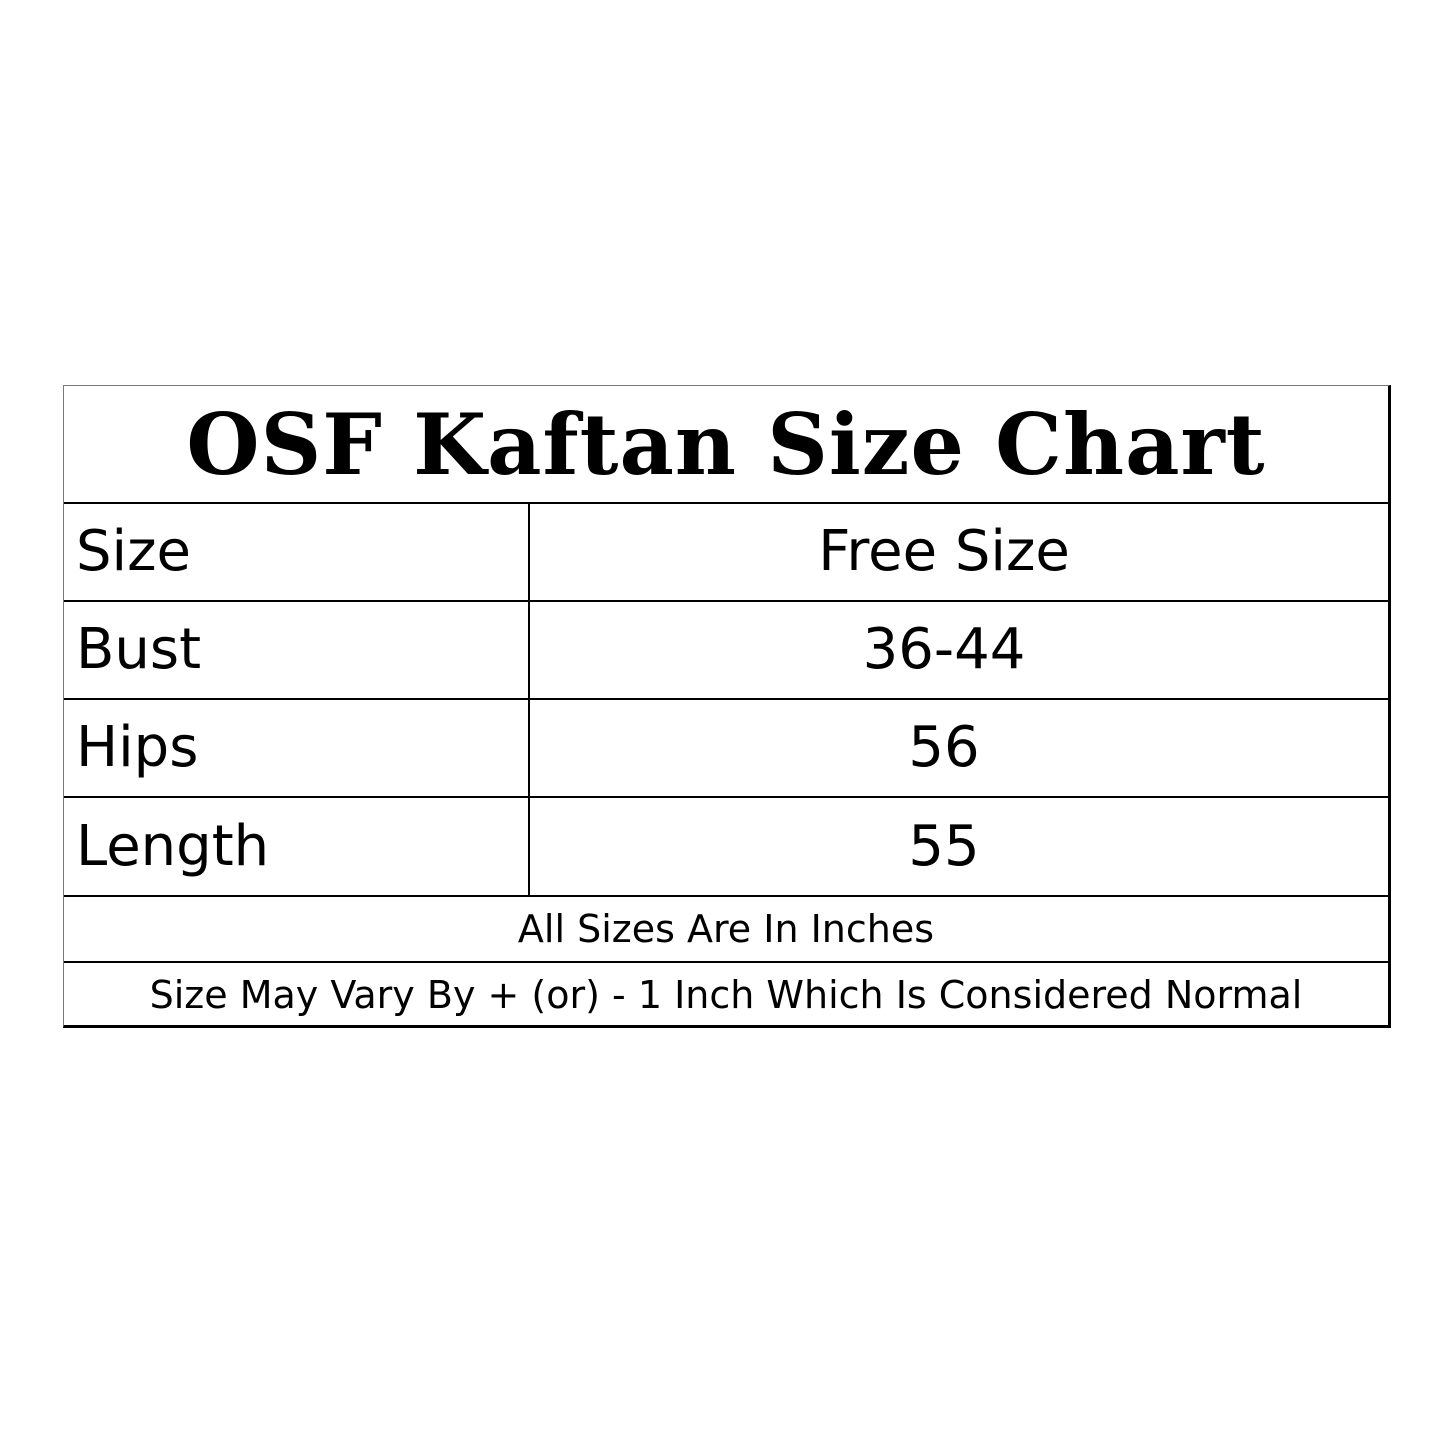  What do you see at coordinates (944, 551) in the screenshot?
I see `row-value: Free Size` at bounding box center [944, 551].